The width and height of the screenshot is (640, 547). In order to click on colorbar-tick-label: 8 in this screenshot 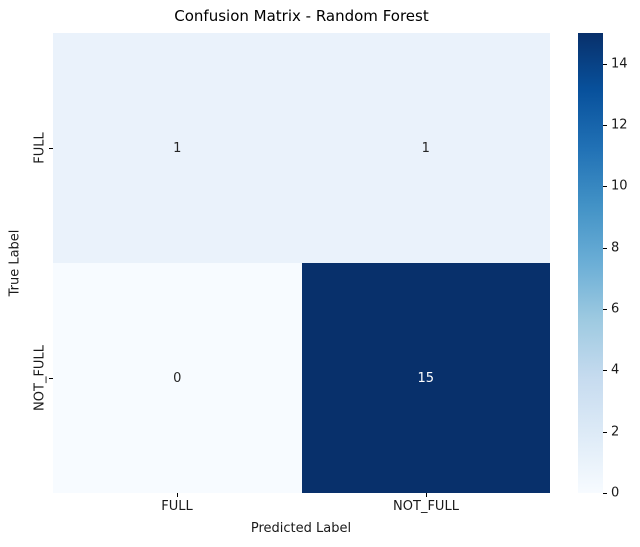, I will do `click(615, 248)`.